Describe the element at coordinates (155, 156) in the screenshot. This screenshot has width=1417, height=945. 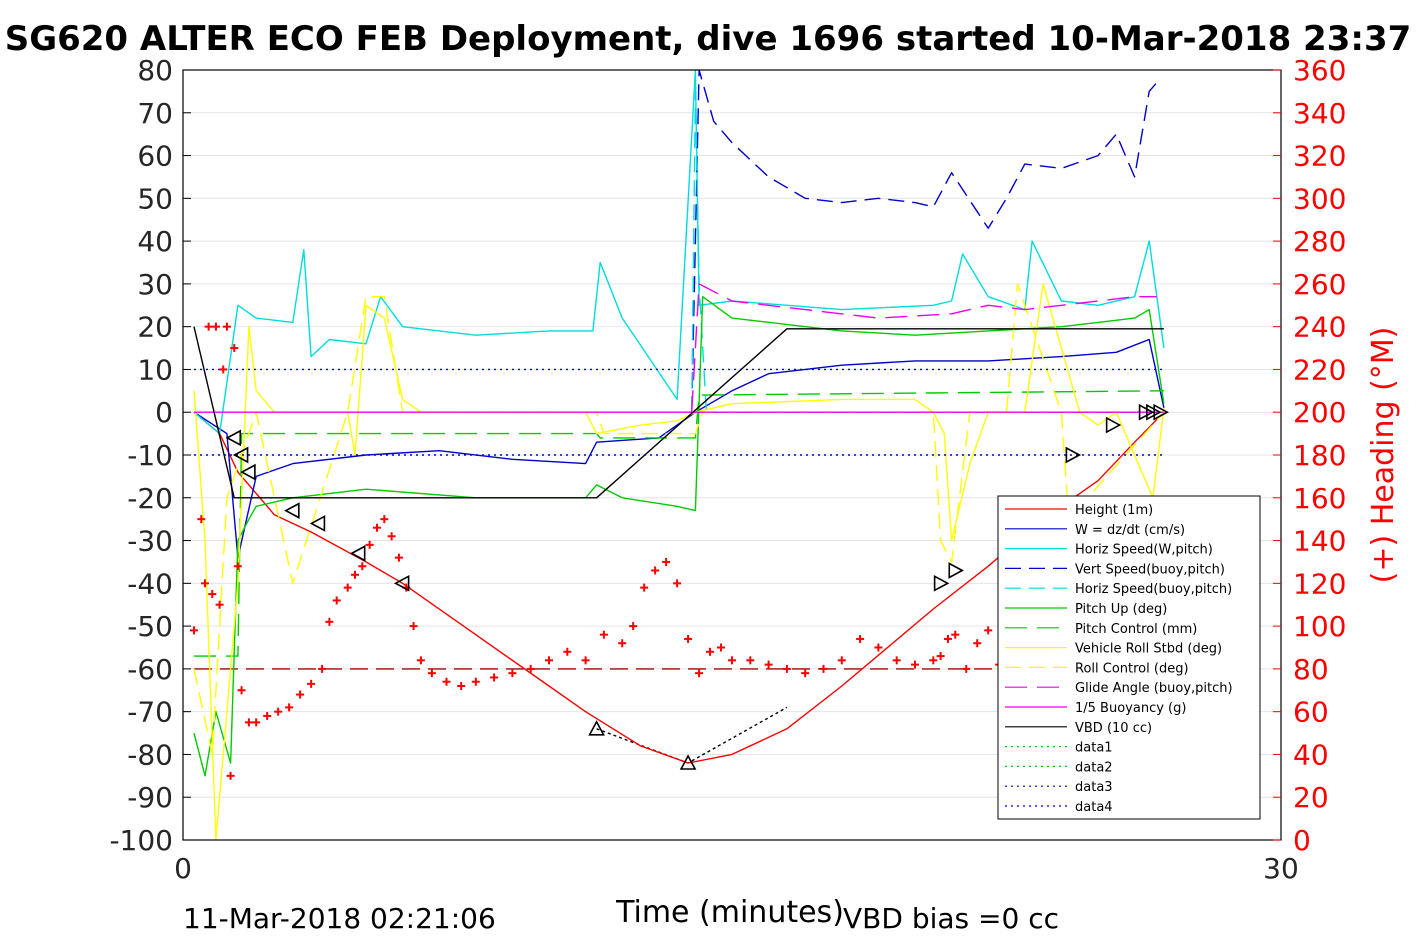
I see `y-left-tick-label: 60` at that location.